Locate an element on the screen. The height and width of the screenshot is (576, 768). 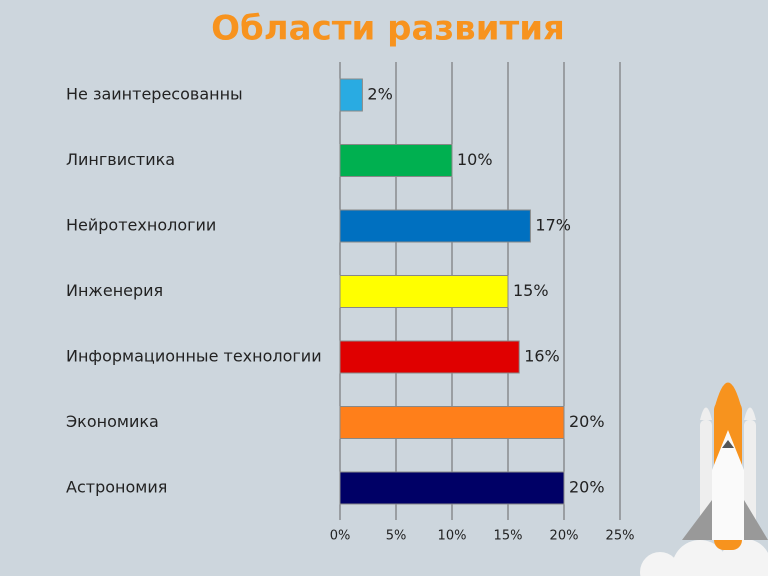
value-label: 2% is located at coordinates (379, 94).